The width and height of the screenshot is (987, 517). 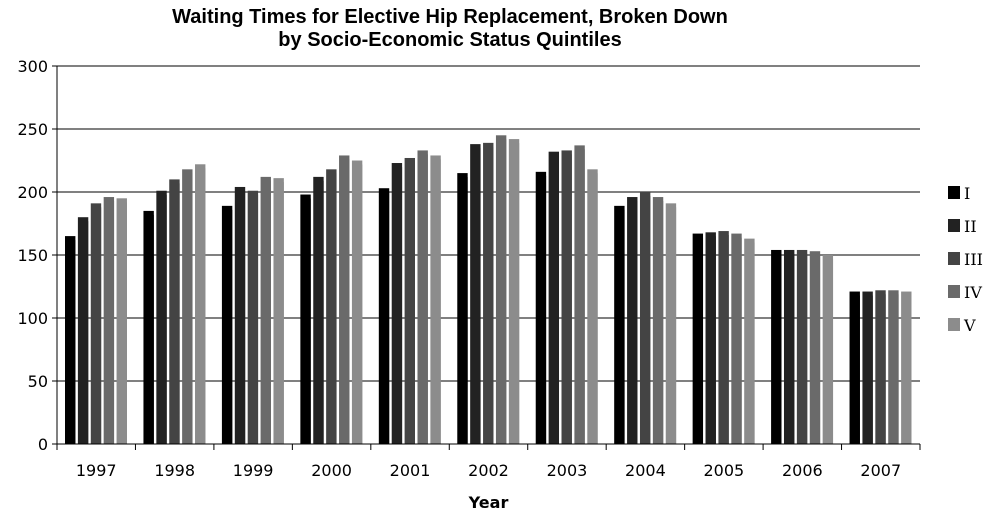 I want to click on bar-1998-IV, so click(x=187, y=306).